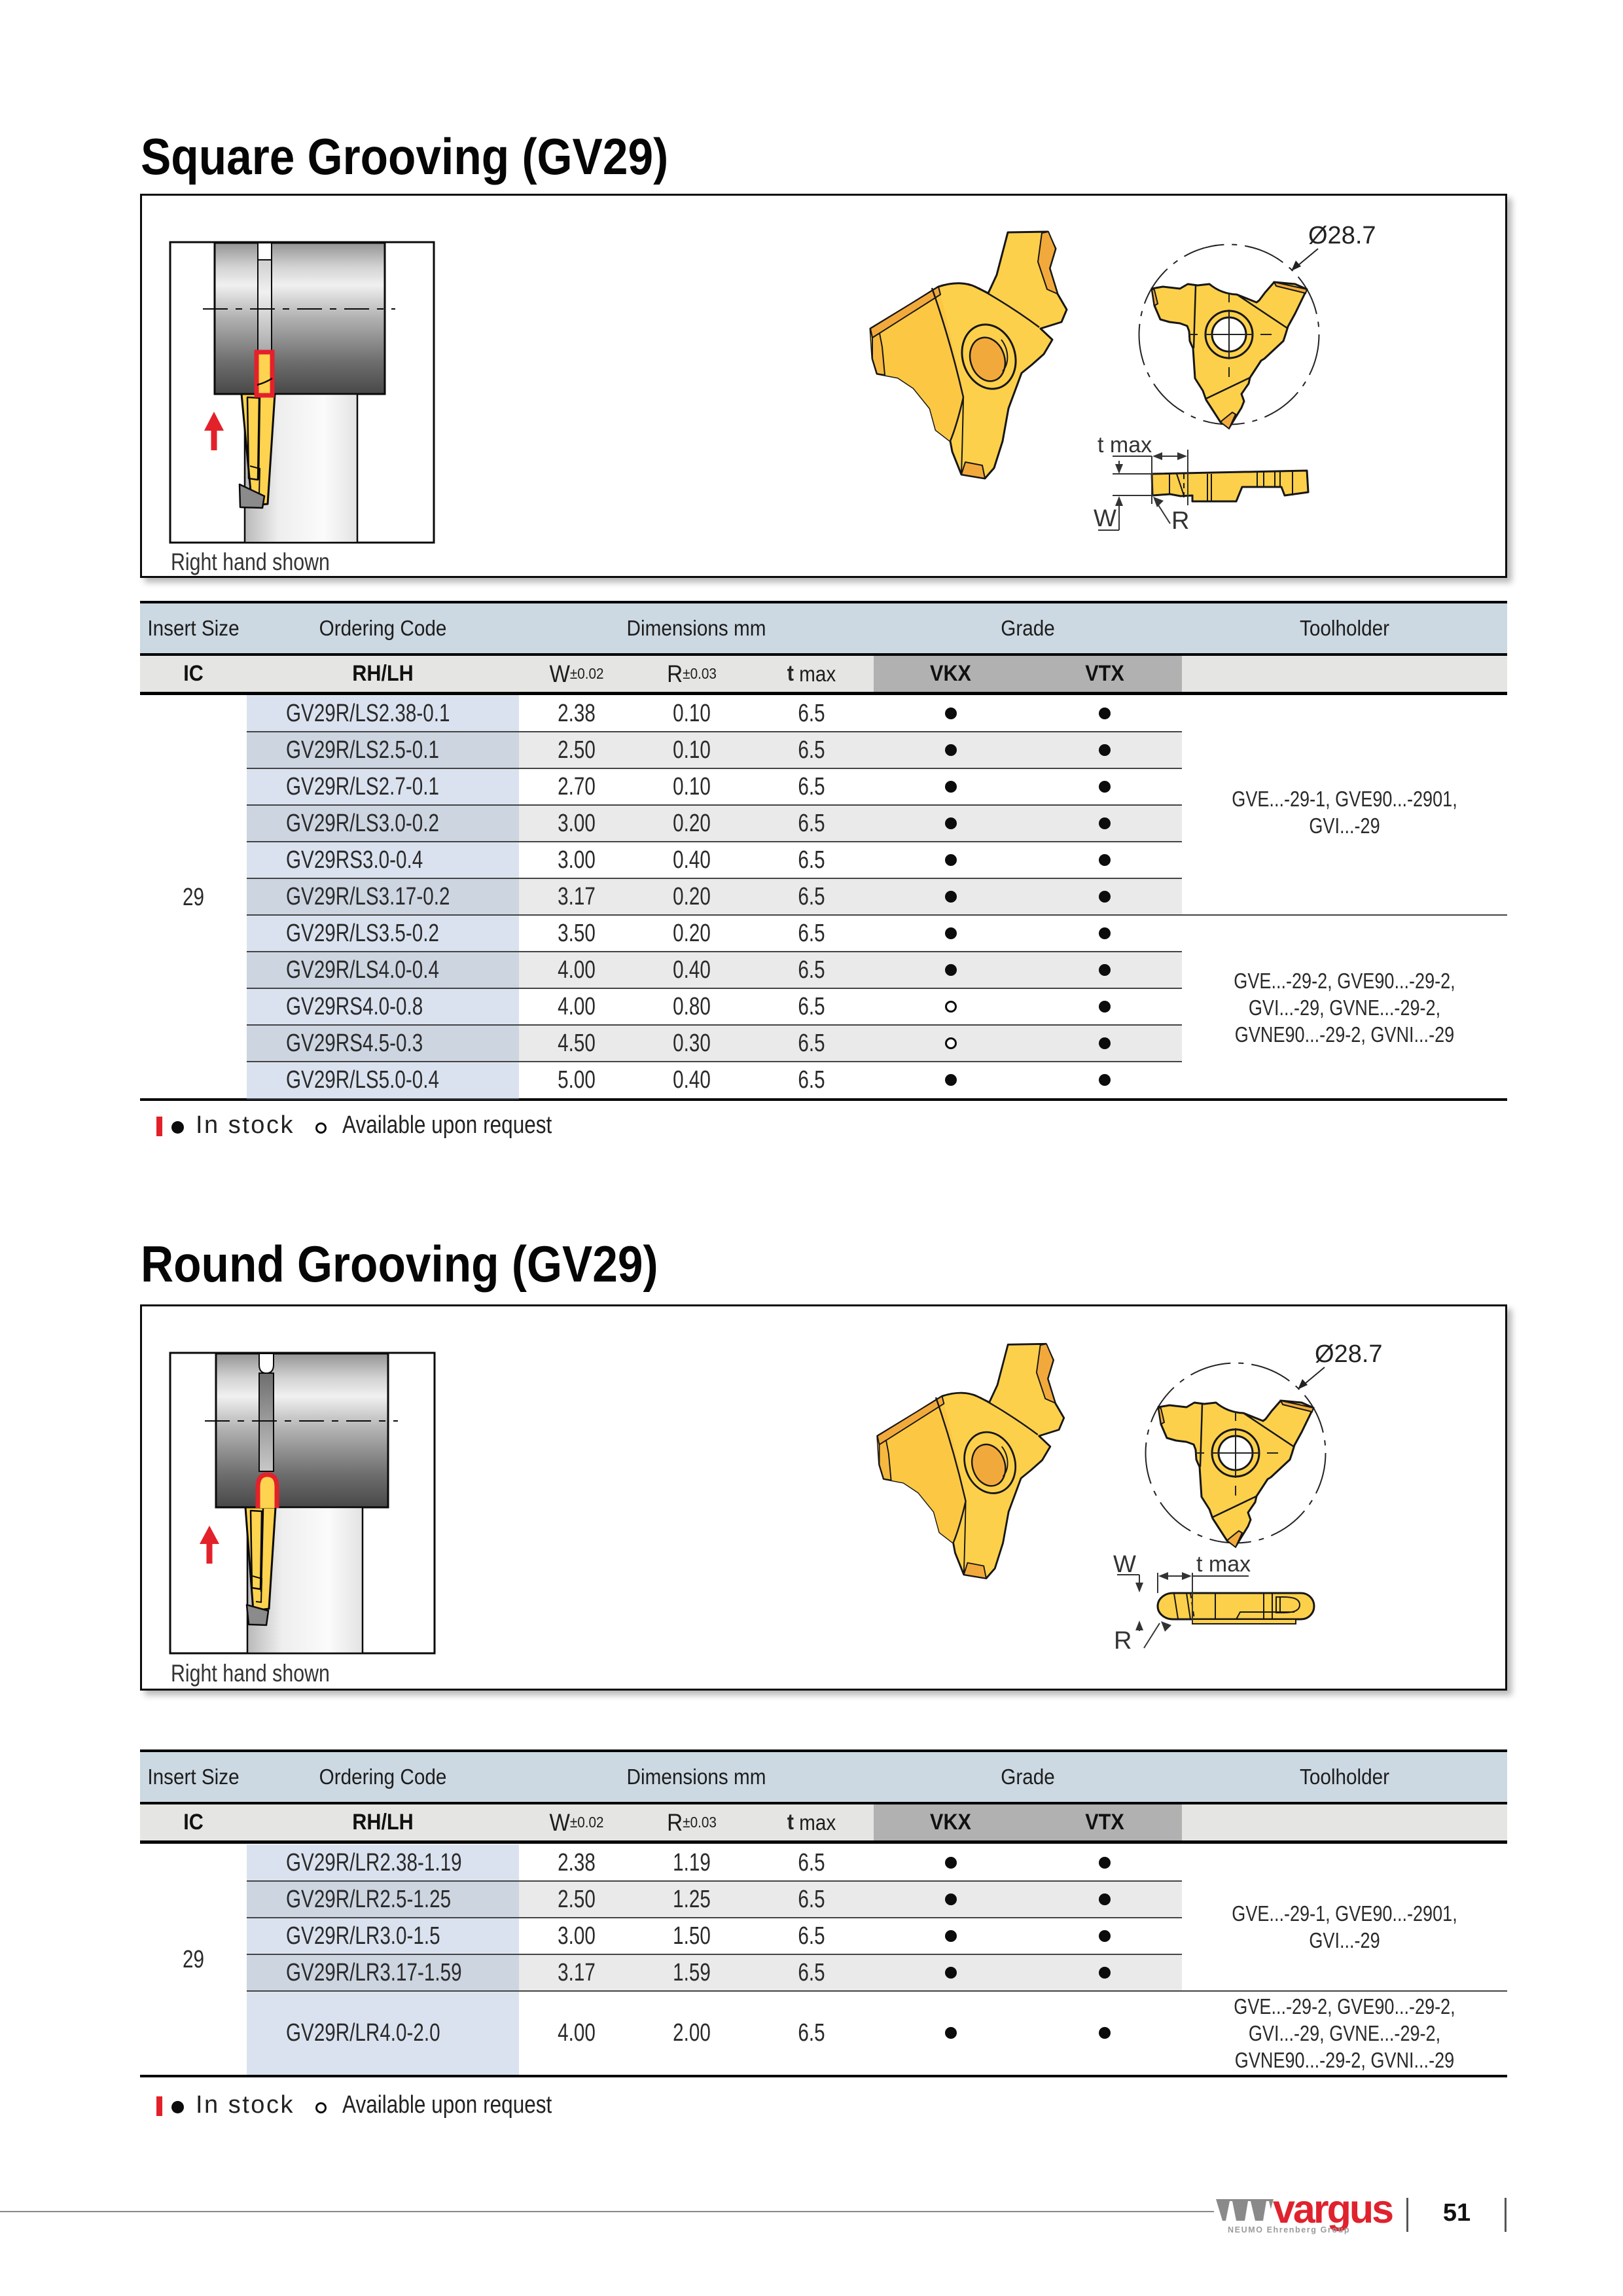  What do you see at coordinates (1333, 2209) in the screenshot?
I see `svg-text: vargus` at bounding box center [1333, 2209].